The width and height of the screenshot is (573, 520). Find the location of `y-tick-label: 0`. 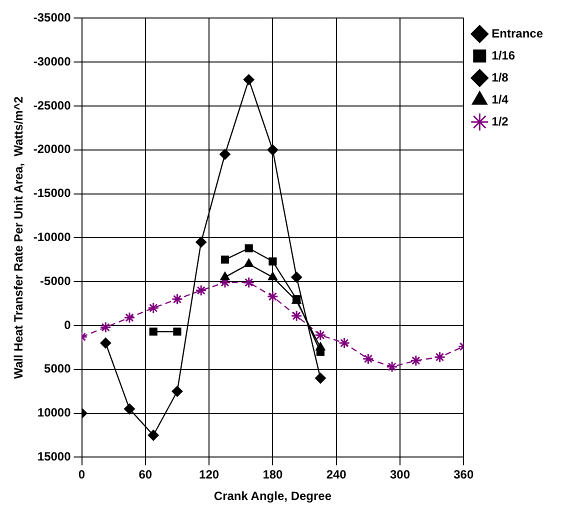

y-tick-label: 0 is located at coordinates (68, 325).